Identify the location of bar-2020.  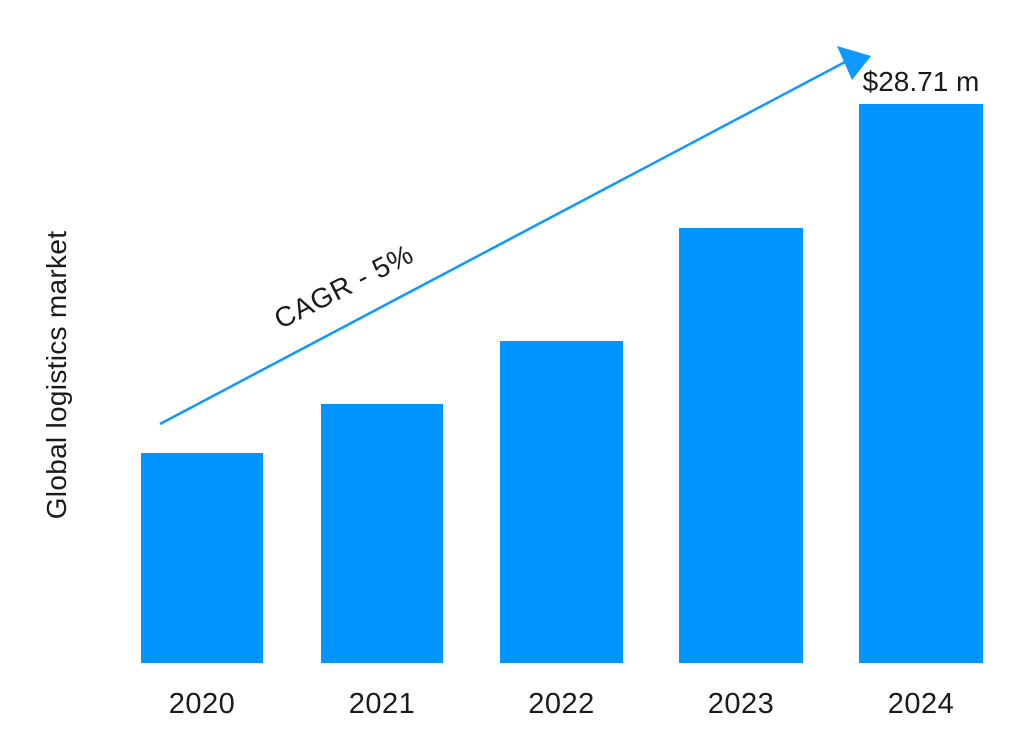
(202, 558).